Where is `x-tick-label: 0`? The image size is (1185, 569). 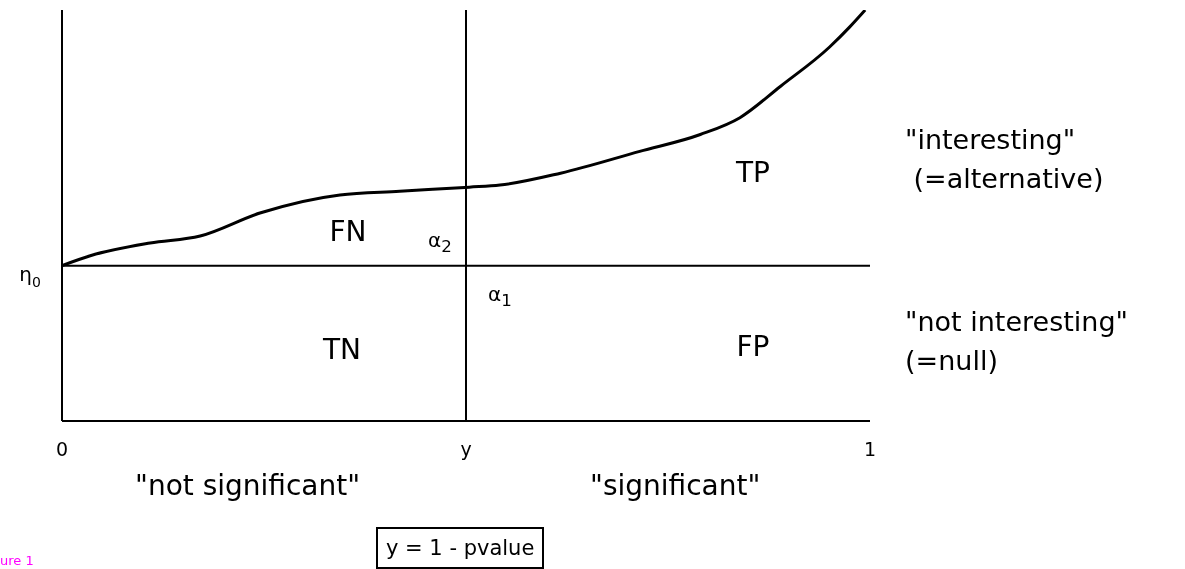
x-tick-label: 0 is located at coordinates (62, 449).